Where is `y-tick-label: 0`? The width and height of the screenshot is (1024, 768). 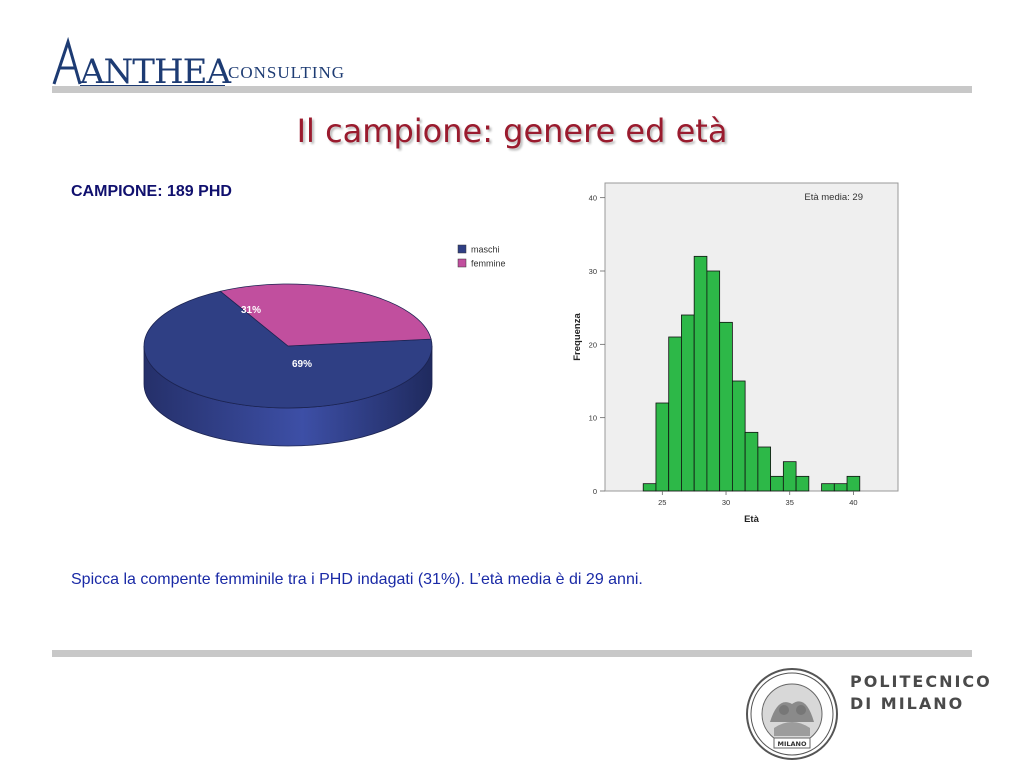
y-tick-label: 0 is located at coordinates (595, 491).